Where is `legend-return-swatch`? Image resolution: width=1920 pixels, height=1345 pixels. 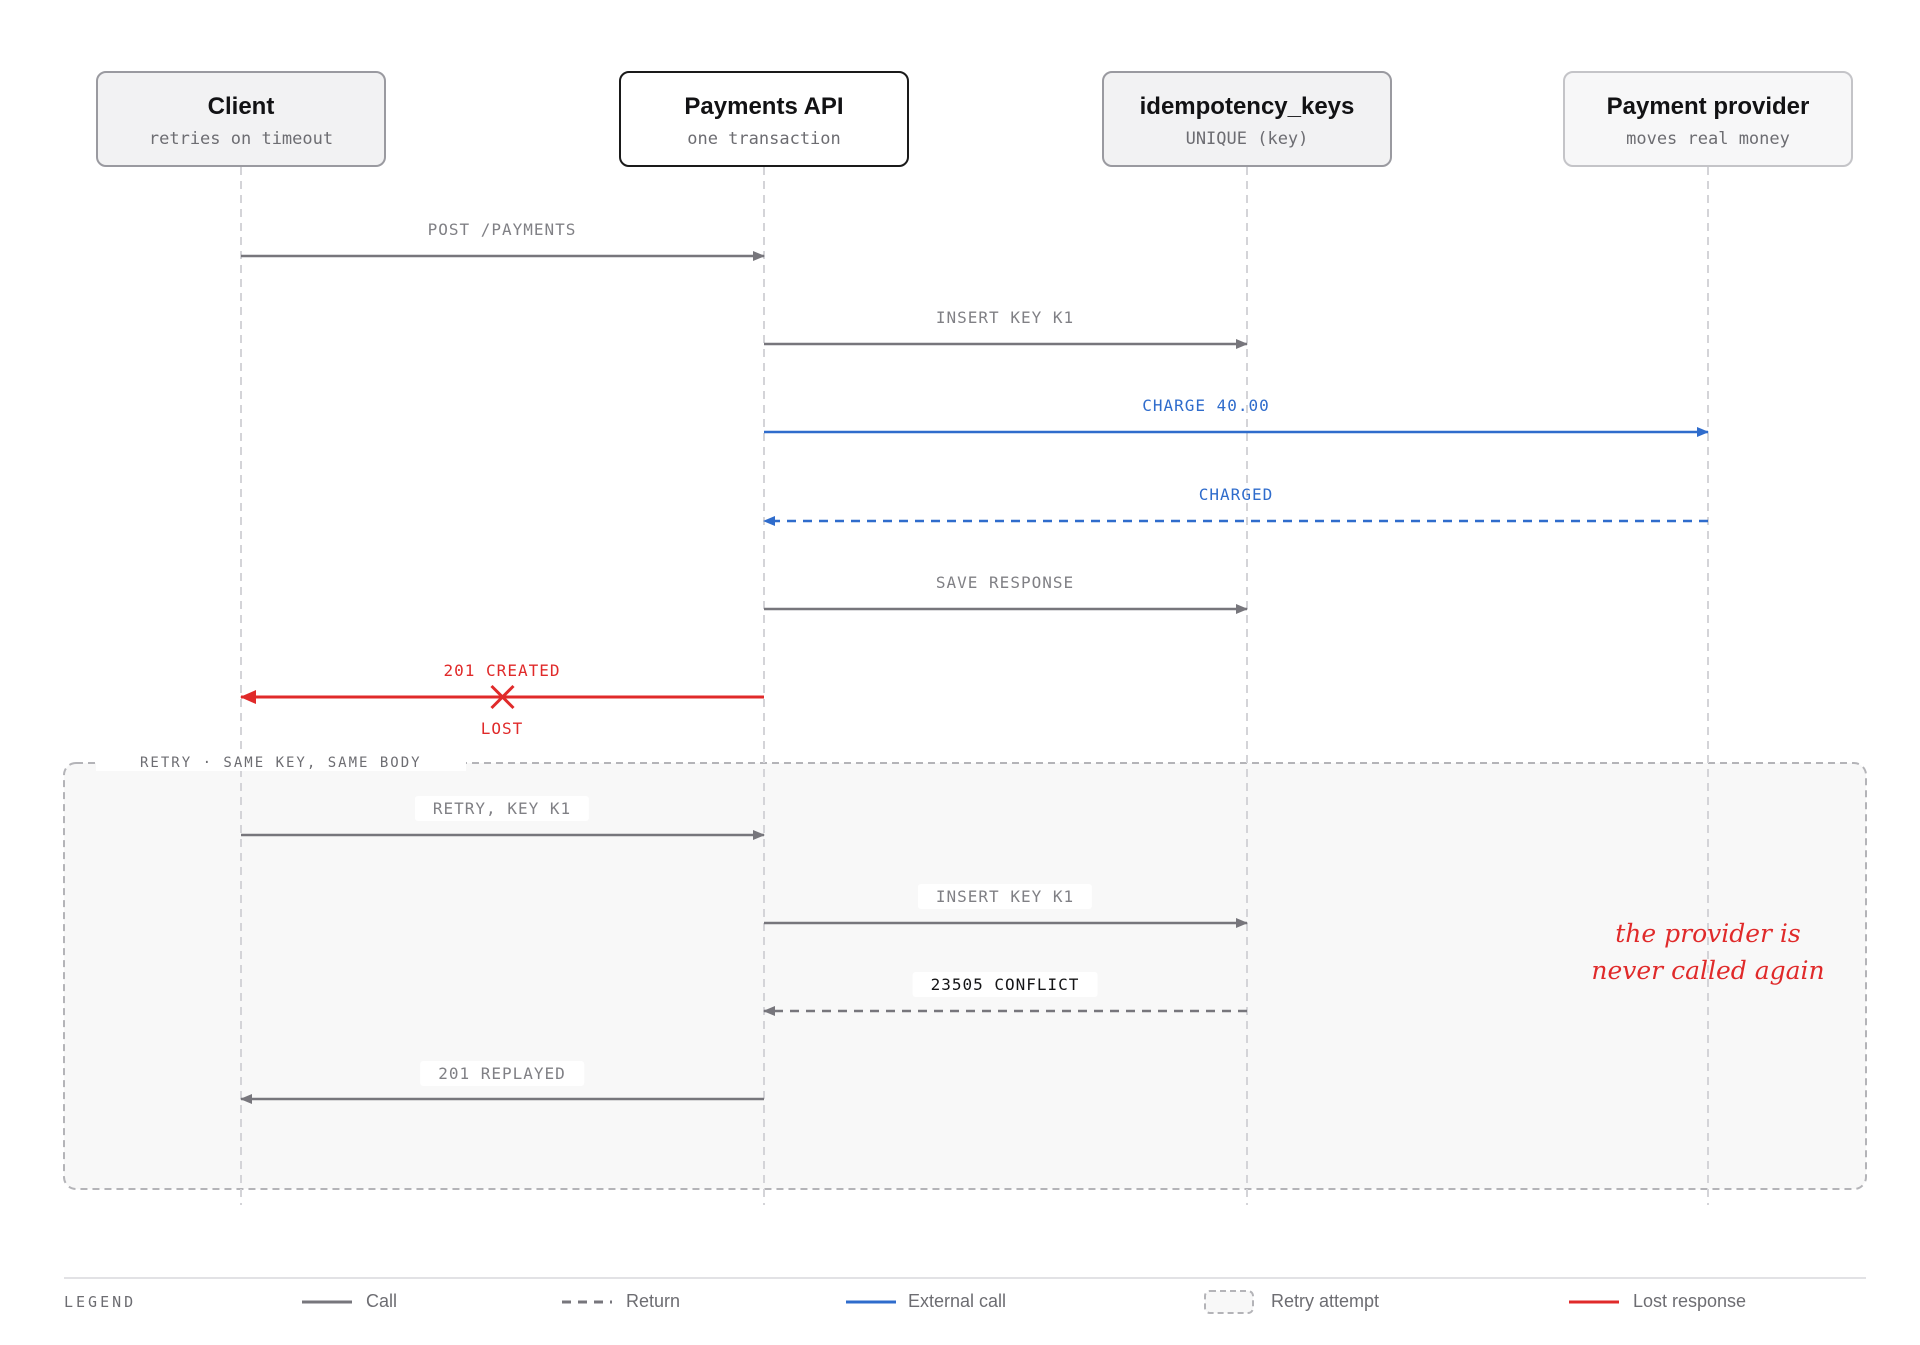
legend-return-swatch is located at coordinates (587, 1302).